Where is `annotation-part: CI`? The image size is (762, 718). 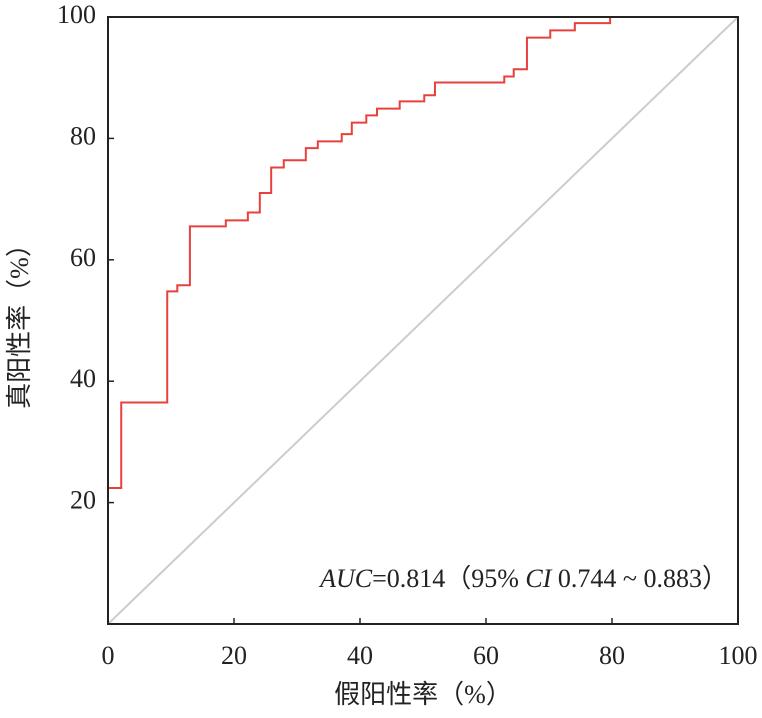 annotation-part: CI is located at coordinates (538, 578).